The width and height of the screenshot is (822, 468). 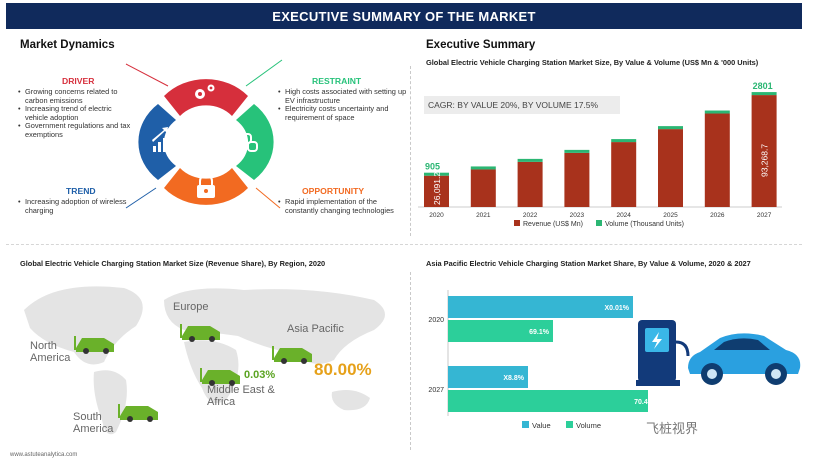 I want to click on value-bar-label: X8.8%, so click(x=513, y=378).